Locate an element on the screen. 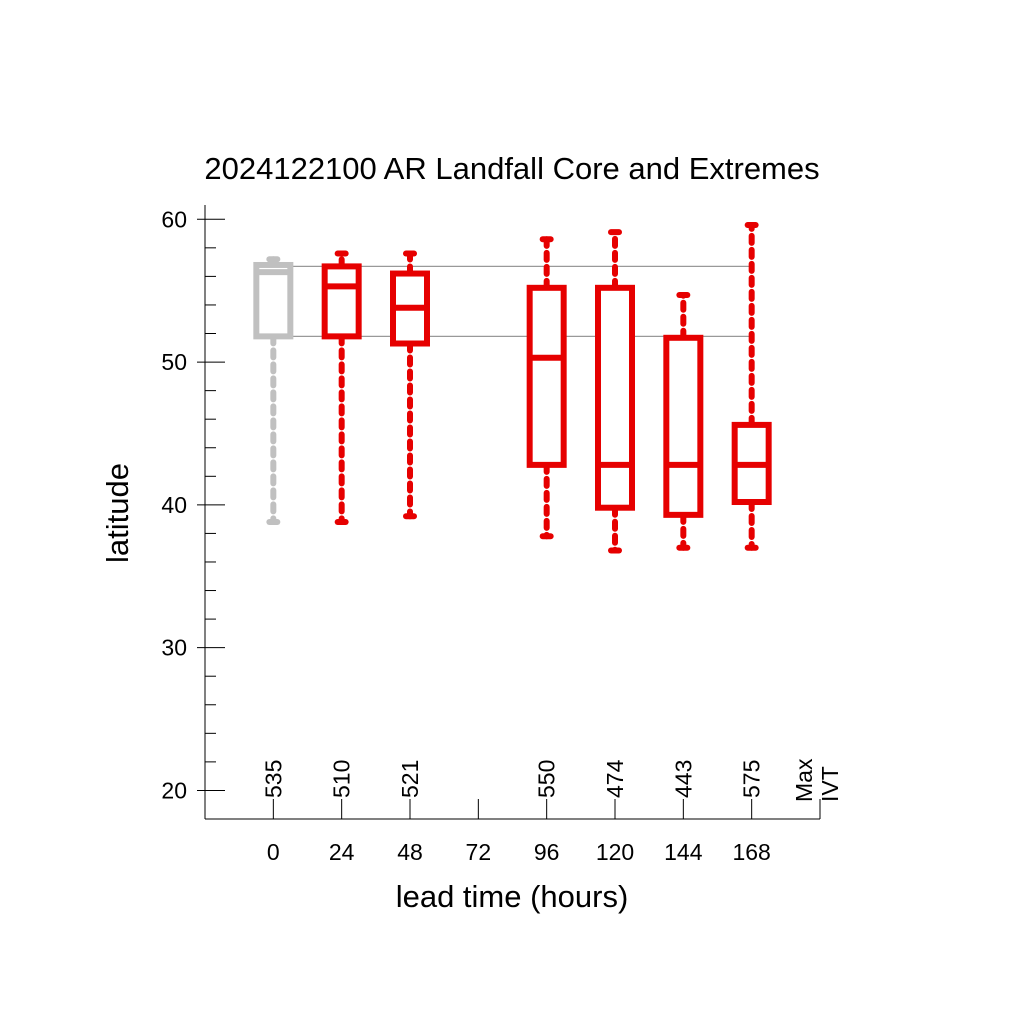 The height and width of the screenshot is (1024, 1024). x-axis-label: lead time (hours) is located at coordinates (512, 896).